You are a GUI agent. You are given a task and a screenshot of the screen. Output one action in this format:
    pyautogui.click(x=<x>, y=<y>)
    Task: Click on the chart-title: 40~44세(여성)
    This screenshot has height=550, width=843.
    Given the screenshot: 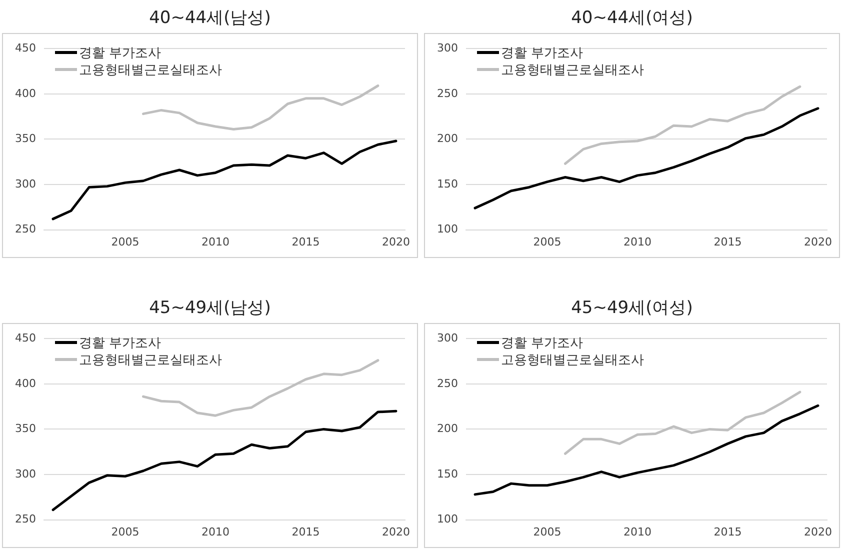 What is the action you would take?
    pyautogui.click(x=632, y=18)
    